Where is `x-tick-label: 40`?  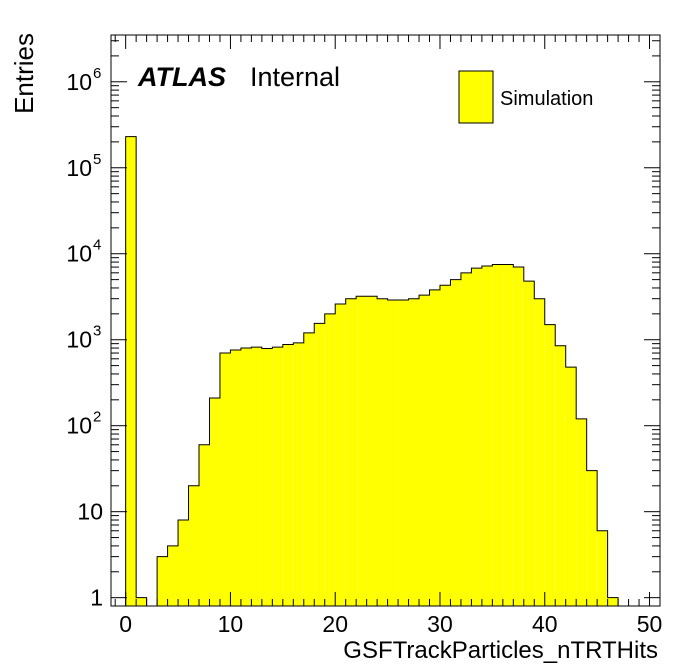
x-tick-label: 40 is located at coordinates (545, 624).